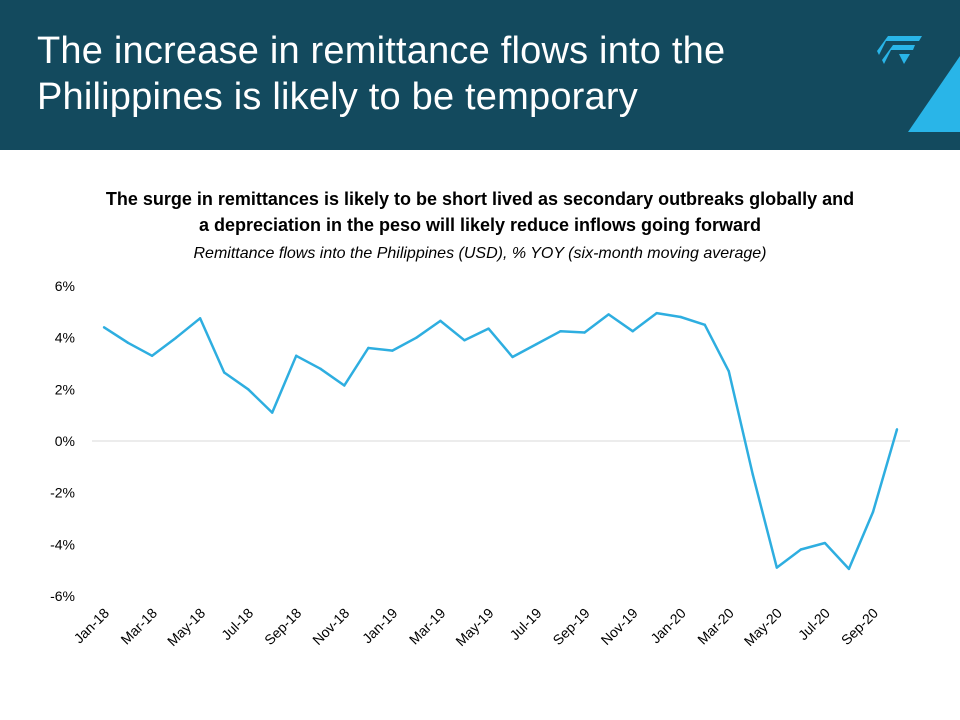 The image size is (960, 720). Describe the element at coordinates (427, 626) in the screenshot. I see `x-tick-label: Mar-19` at that location.